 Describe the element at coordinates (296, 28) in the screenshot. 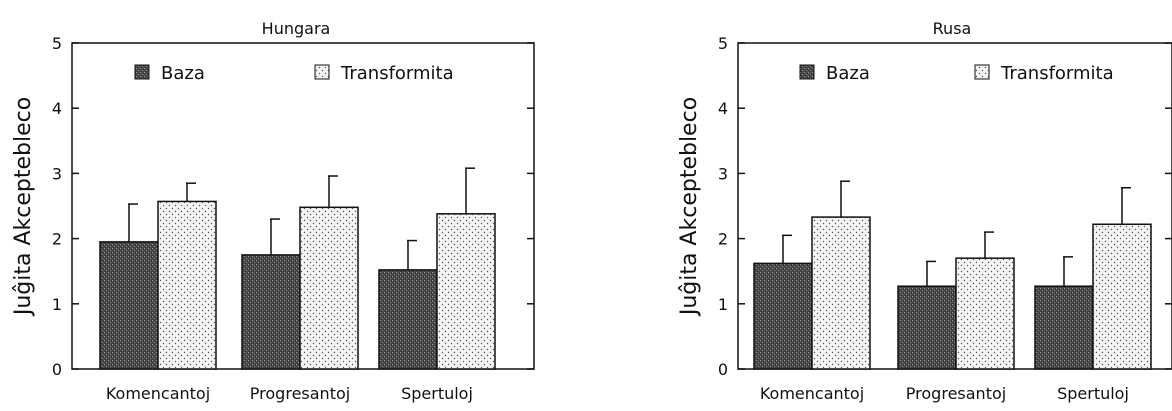

I see `chart-title: Hungara` at that location.